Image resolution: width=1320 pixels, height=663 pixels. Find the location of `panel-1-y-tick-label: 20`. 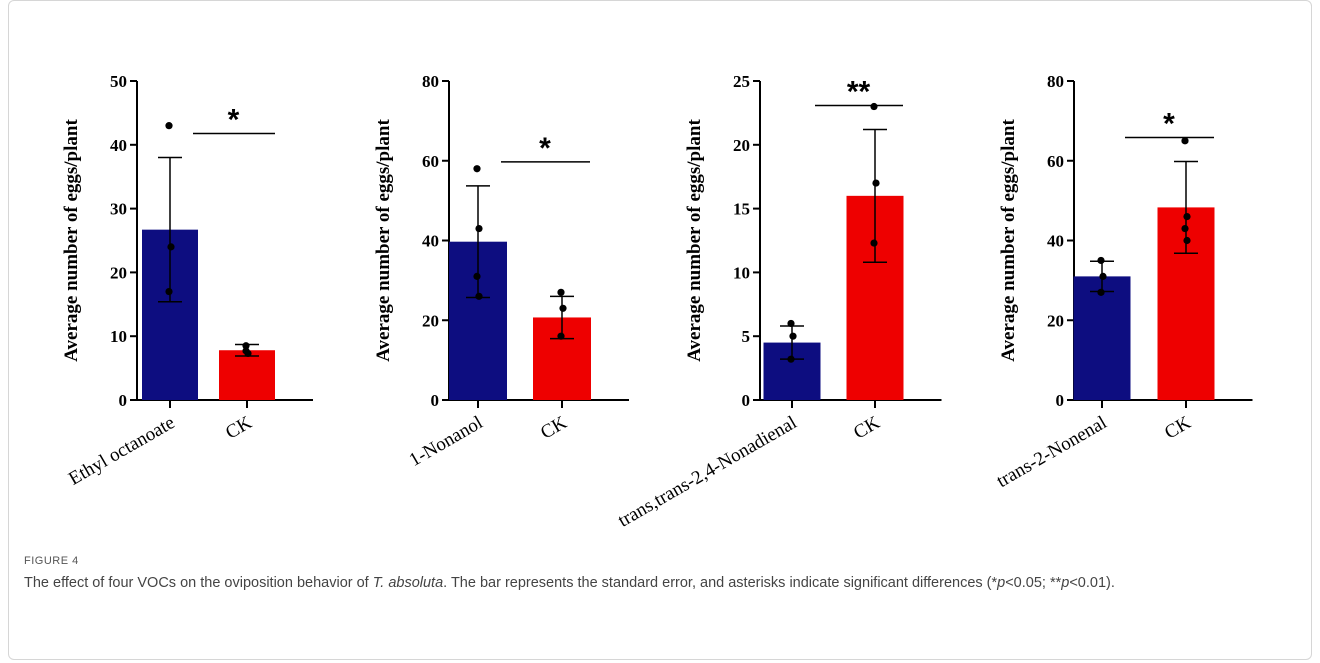

panel-1-y-tick-label: 20 is located at coordinates (118, 272).